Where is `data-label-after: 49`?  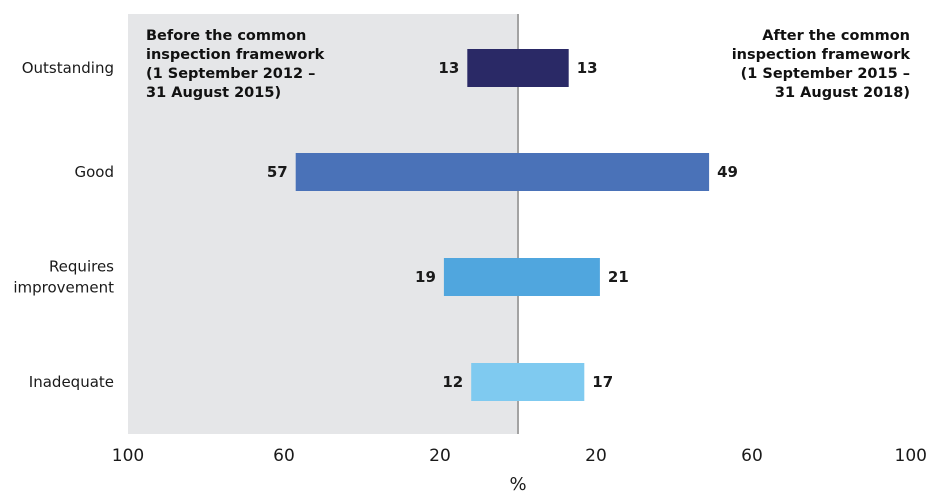
data-label-after: 49 is located at coordinates (727, 172).